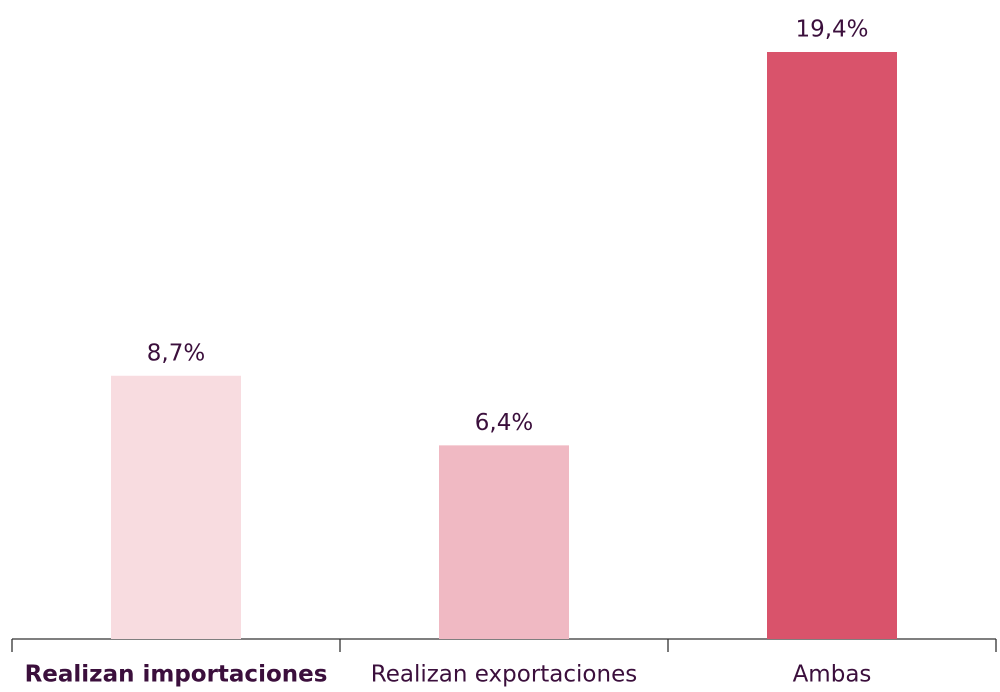 The image size is (1000, 692). Describe the element at coordinates (504, 423) in the screenshot. I see `value-label: 6,4%` at that location.